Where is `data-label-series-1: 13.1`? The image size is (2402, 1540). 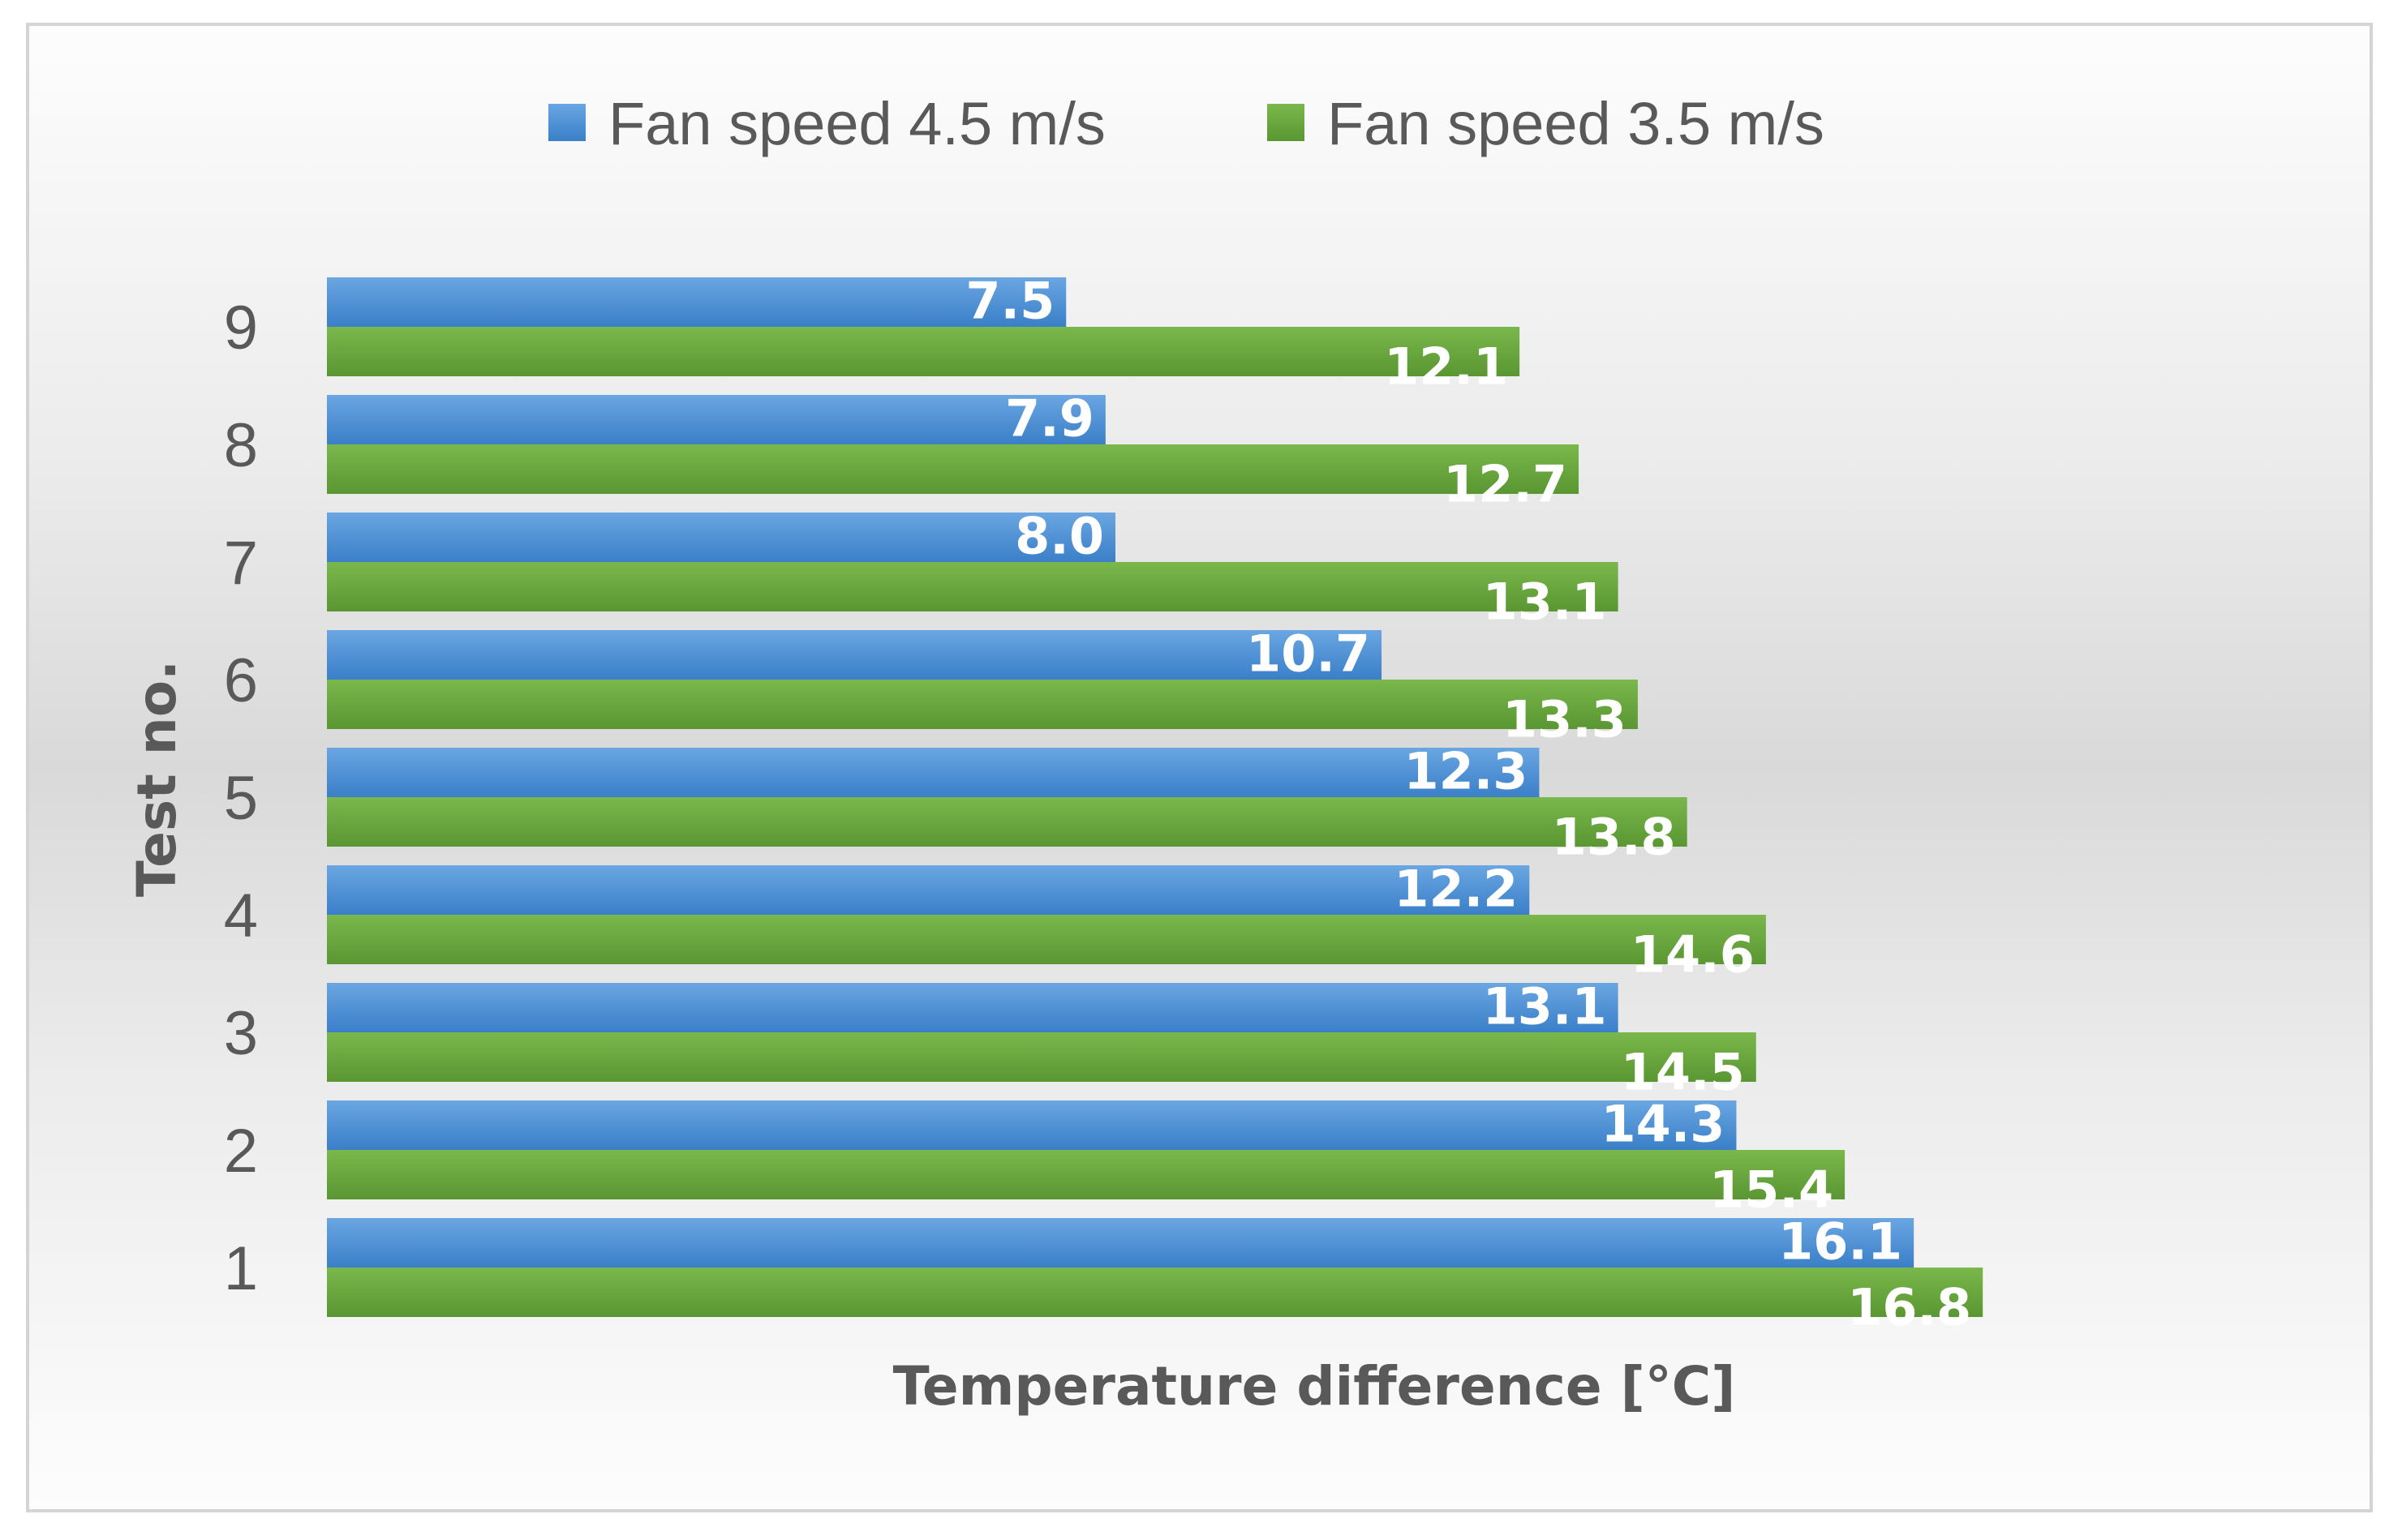
data-label-series-1: 13.1 is located at coordinates (1545, 1006).